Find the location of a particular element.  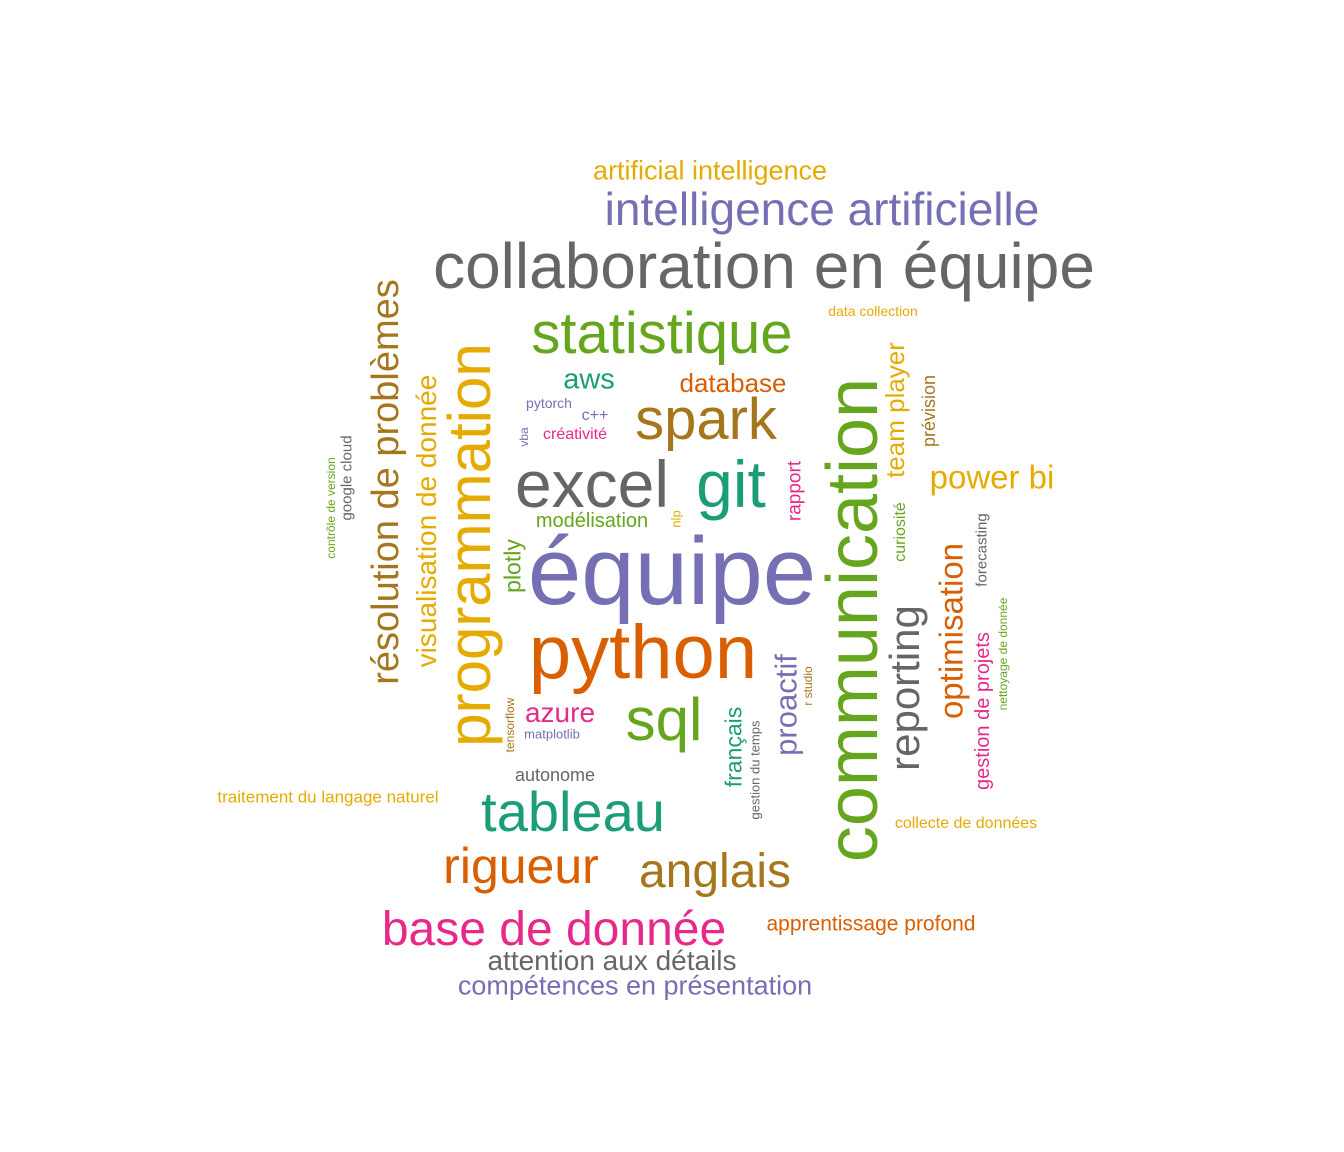

word-prevision: prévision is located at coordinates (929, 411).